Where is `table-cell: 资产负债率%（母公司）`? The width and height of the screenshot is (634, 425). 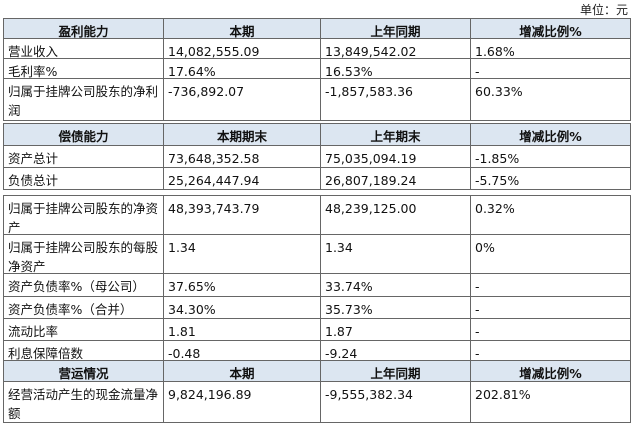
table-cell: 资产负债率%（母公司） is located at coordinates (83, 285).